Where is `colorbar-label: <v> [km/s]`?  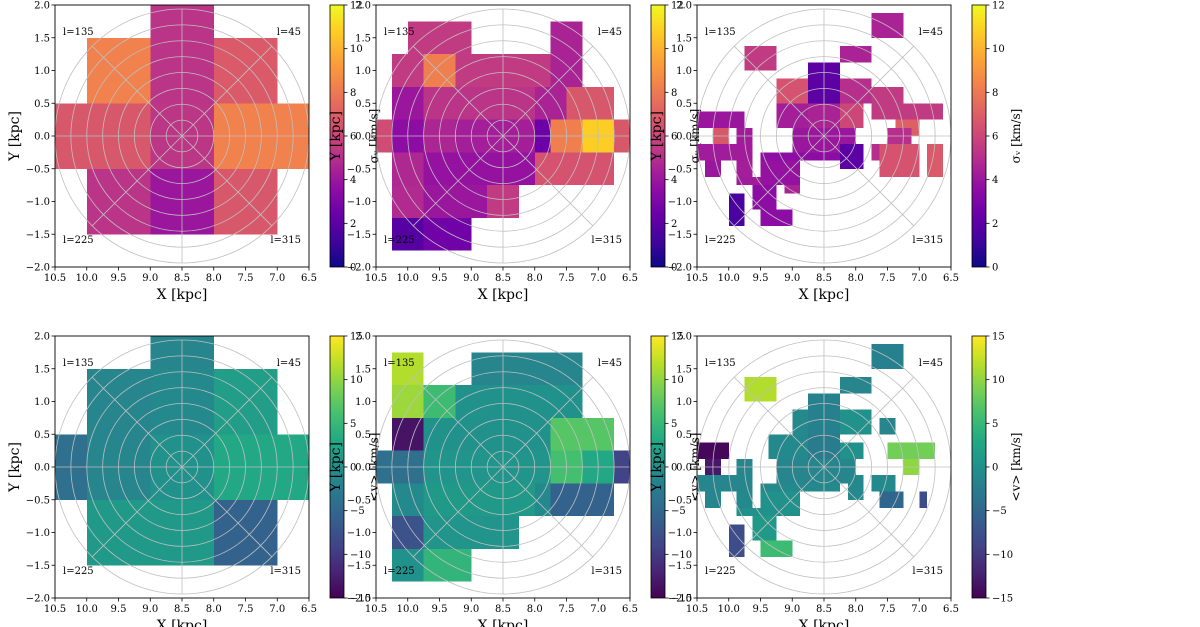 colorbar-label: <v> [km/s] is located at coordinates (1016, 467).